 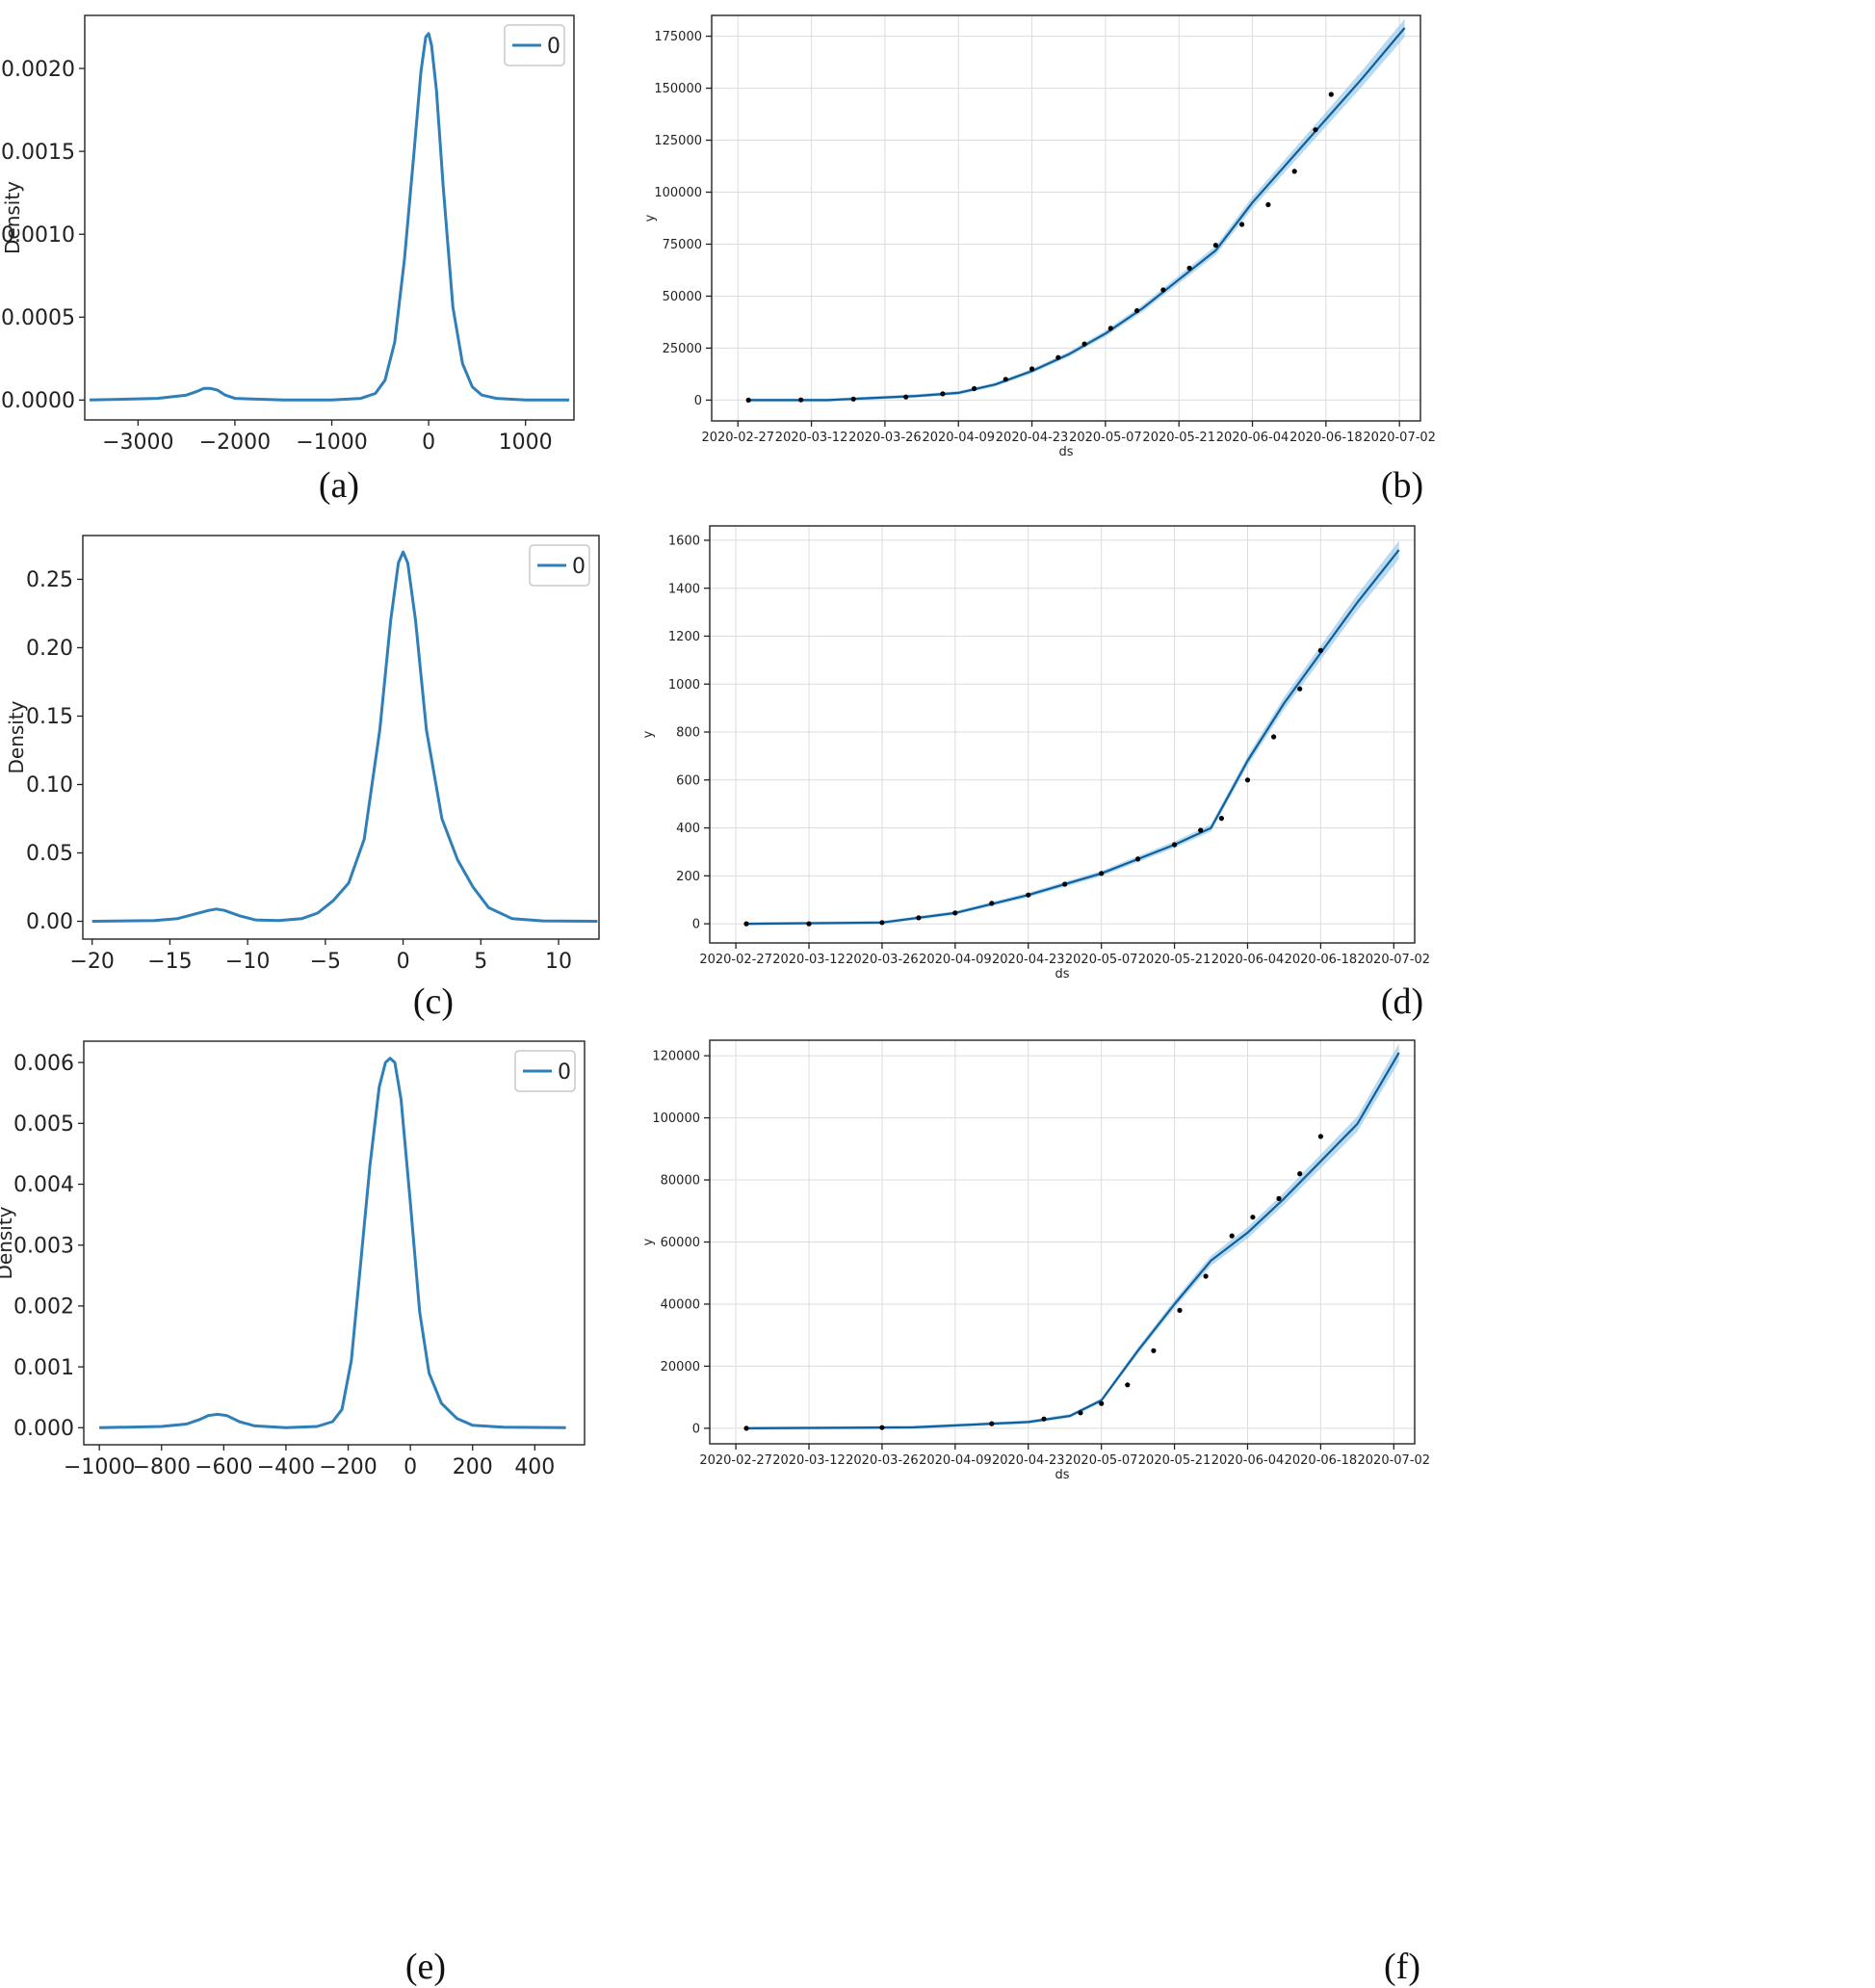 What do you see at coordinates (678, 89) in the screenshot?
I see `y-tick-label: 150000` at bounding box center [678, 89].